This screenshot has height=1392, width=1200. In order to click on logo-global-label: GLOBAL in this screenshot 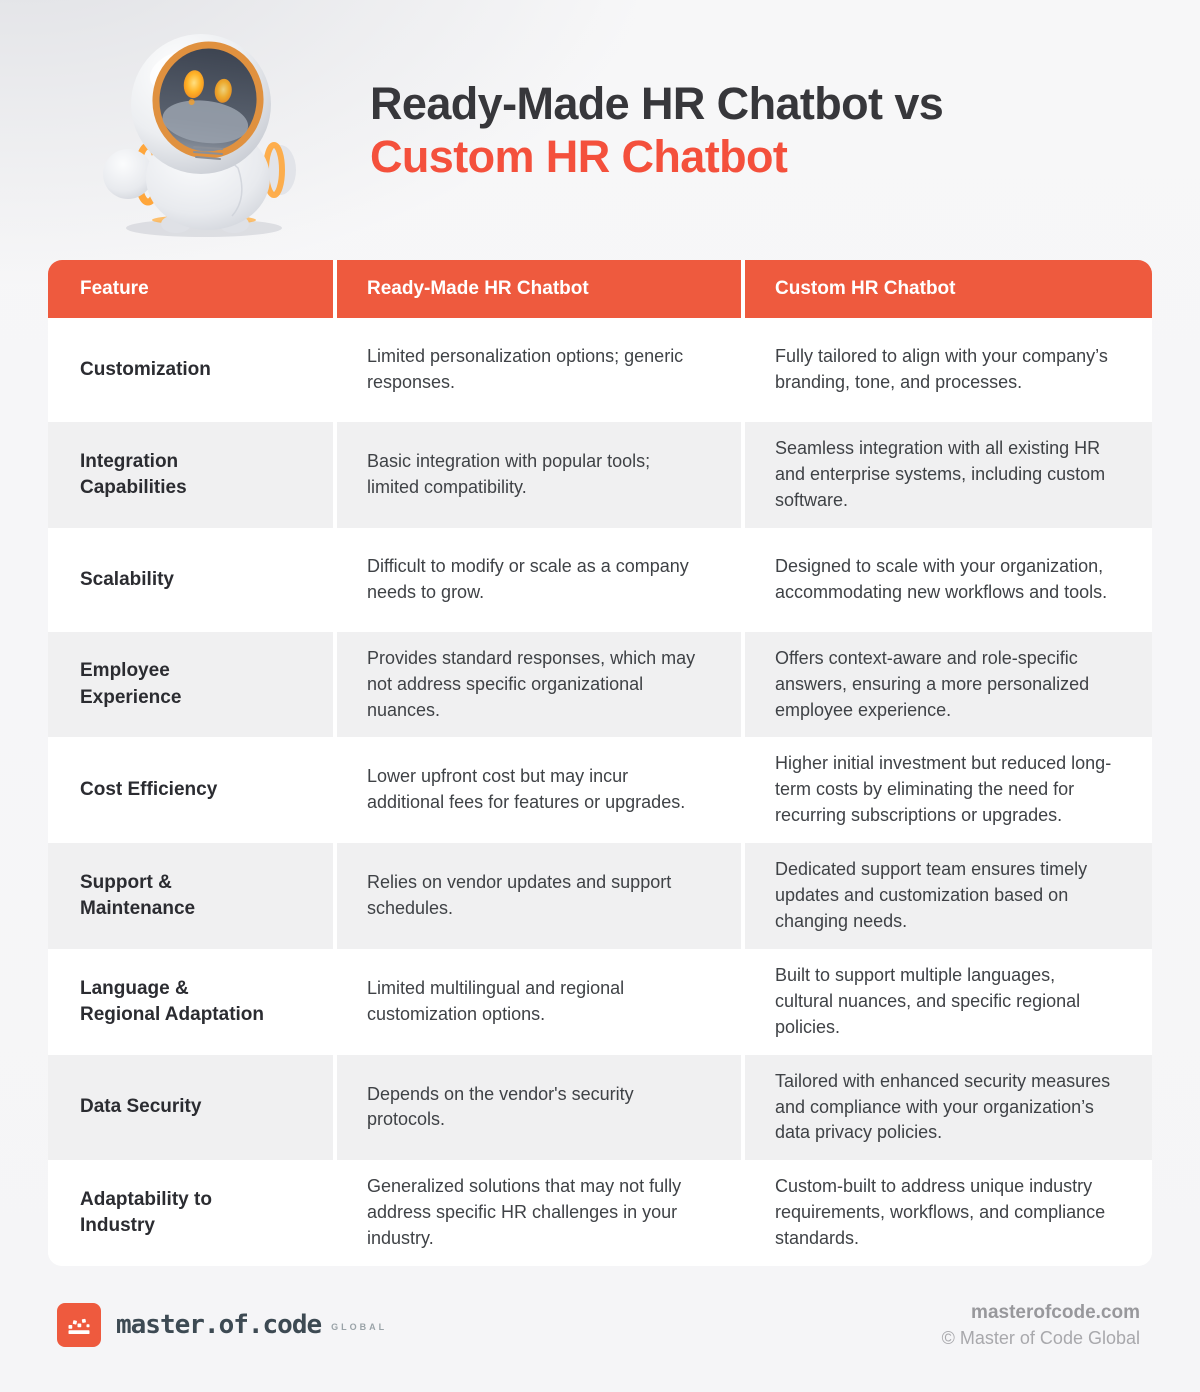, I will do `click(359, 1326)`.